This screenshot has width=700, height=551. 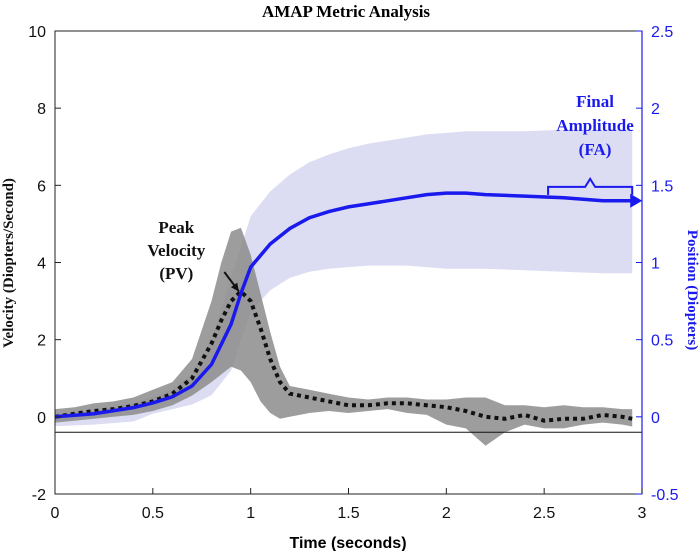 I want to click on right-axis-label: Position (Diopters), so click(x=692, y=290).